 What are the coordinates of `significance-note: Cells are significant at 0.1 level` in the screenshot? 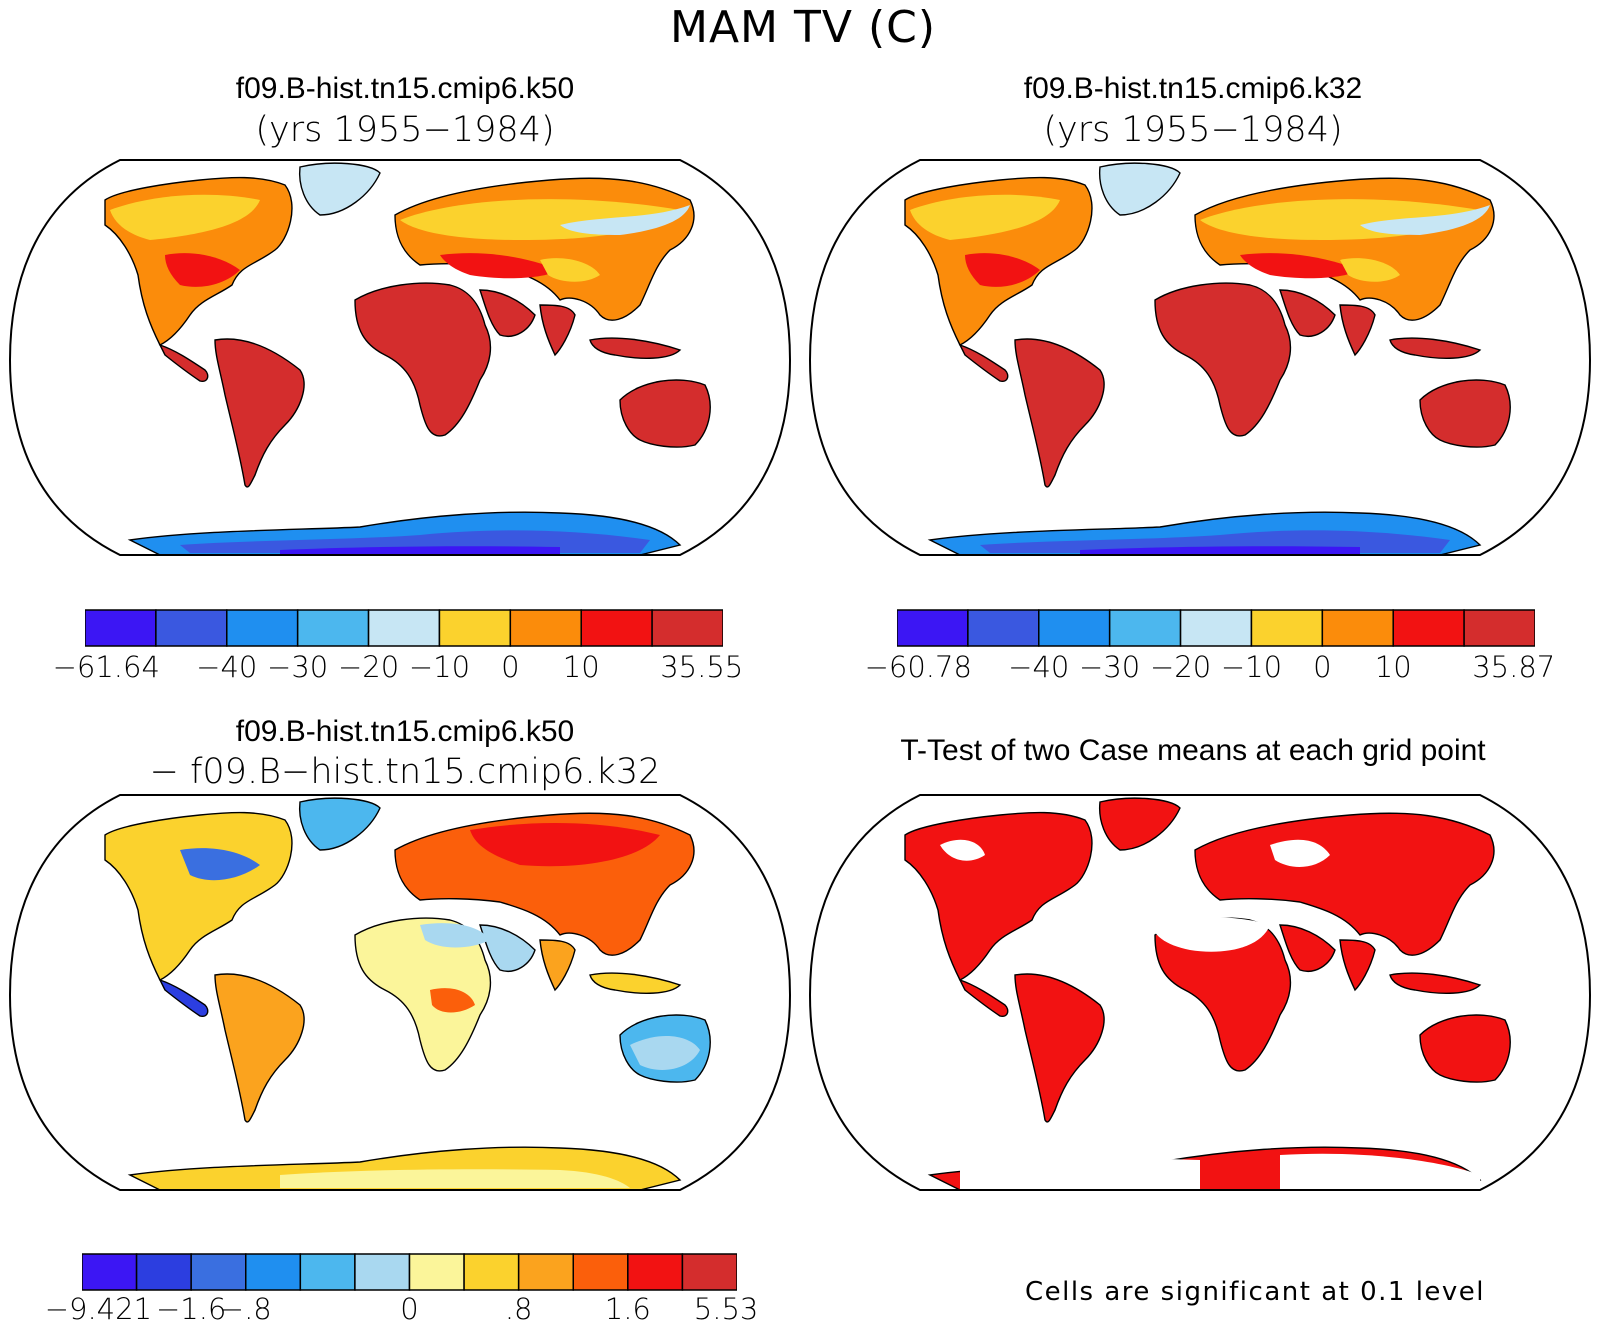 It's located at (1255, 1292).